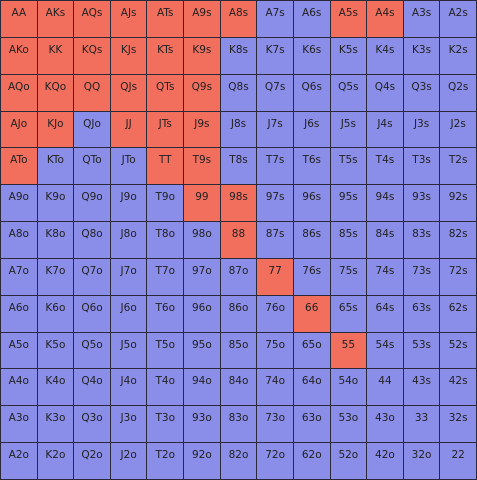  Describe the element at coordinates (202, 461) in the screenshot. I see `hand-cell: 92o` at that location.